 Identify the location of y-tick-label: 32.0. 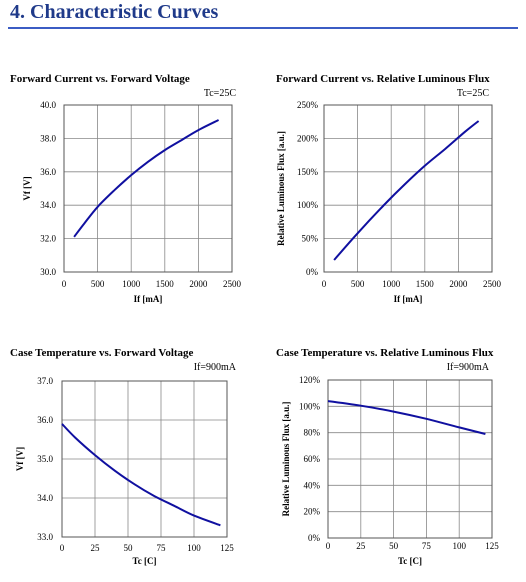
(48, 239).